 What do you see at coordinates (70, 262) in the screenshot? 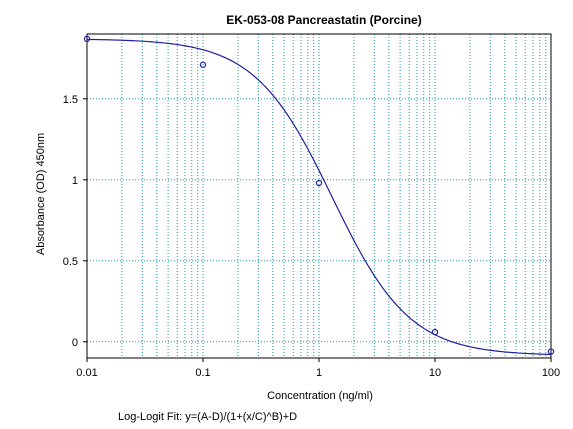
I see `y-tick-label: 0.5` at bounding box center [70, 262].